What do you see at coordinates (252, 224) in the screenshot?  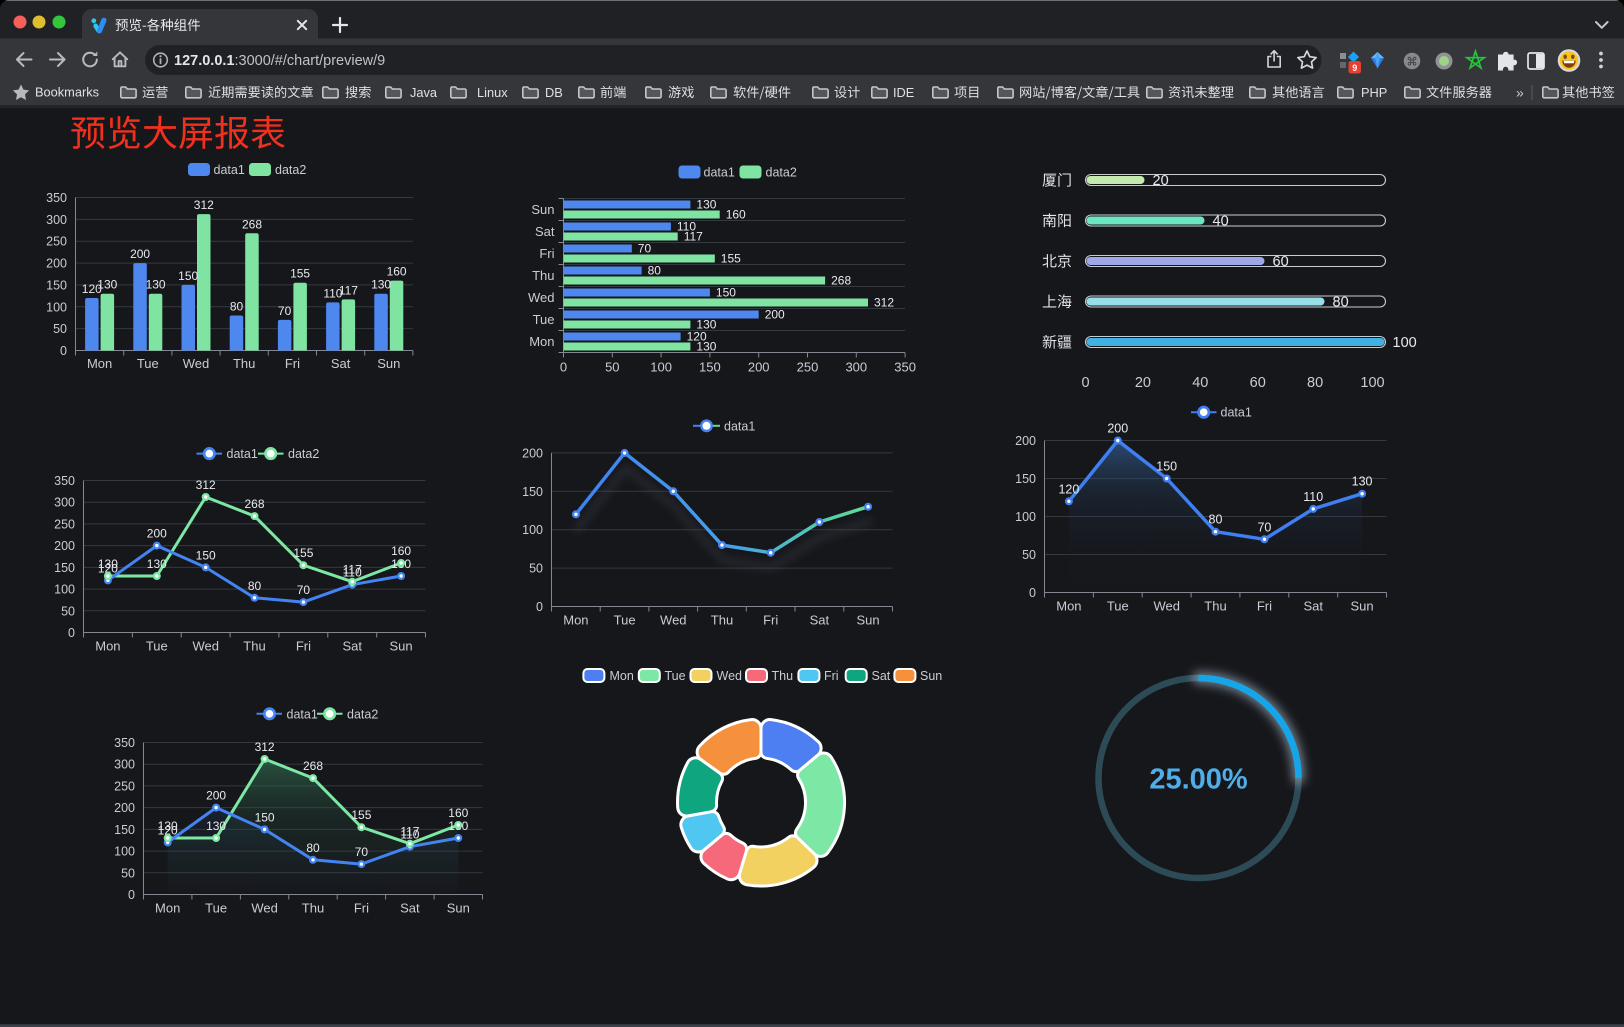 I see `svg-text: 268` at bounding box center [252, 224].